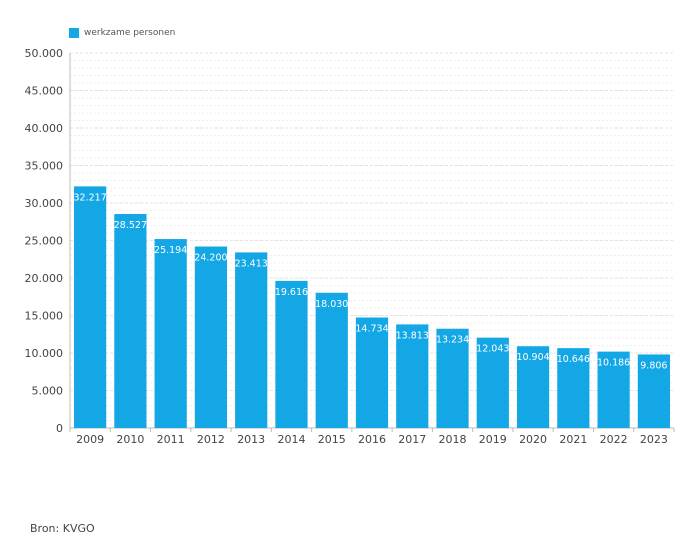 This screenshot has width=700, height=553. Describe the element at coordinates (533, 439) in the screenshot. I see `x-tick-label: 2020` at that location.